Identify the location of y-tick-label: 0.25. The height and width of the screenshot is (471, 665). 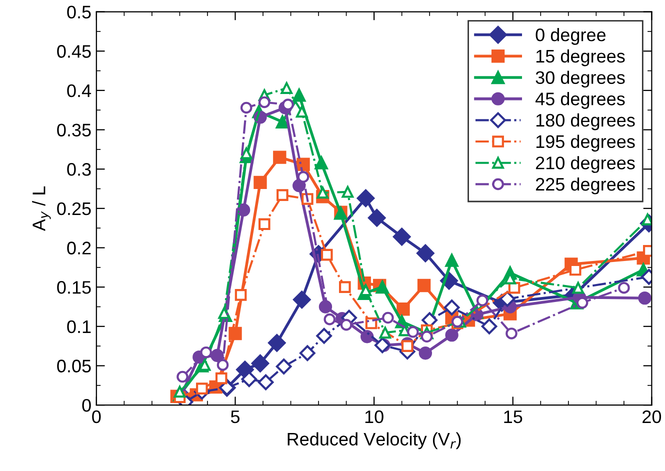
(74, 209).